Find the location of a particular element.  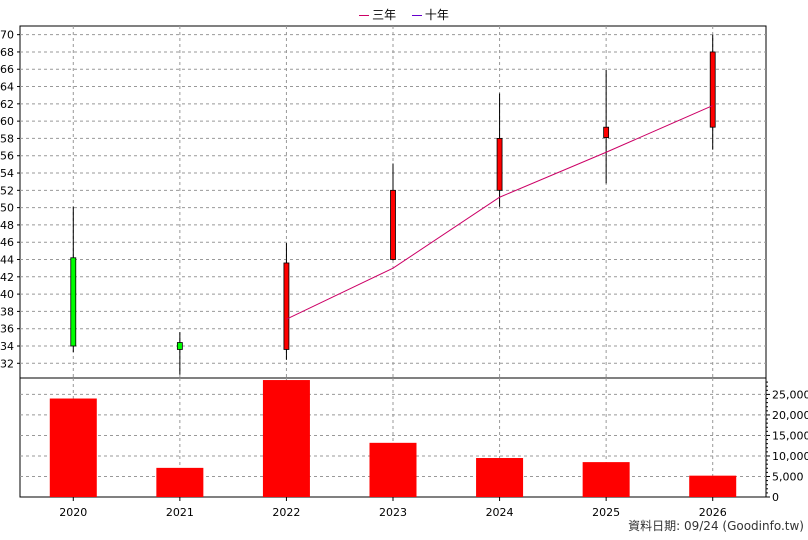

price-tick-label: 54 is located at coordinates (7, 173).